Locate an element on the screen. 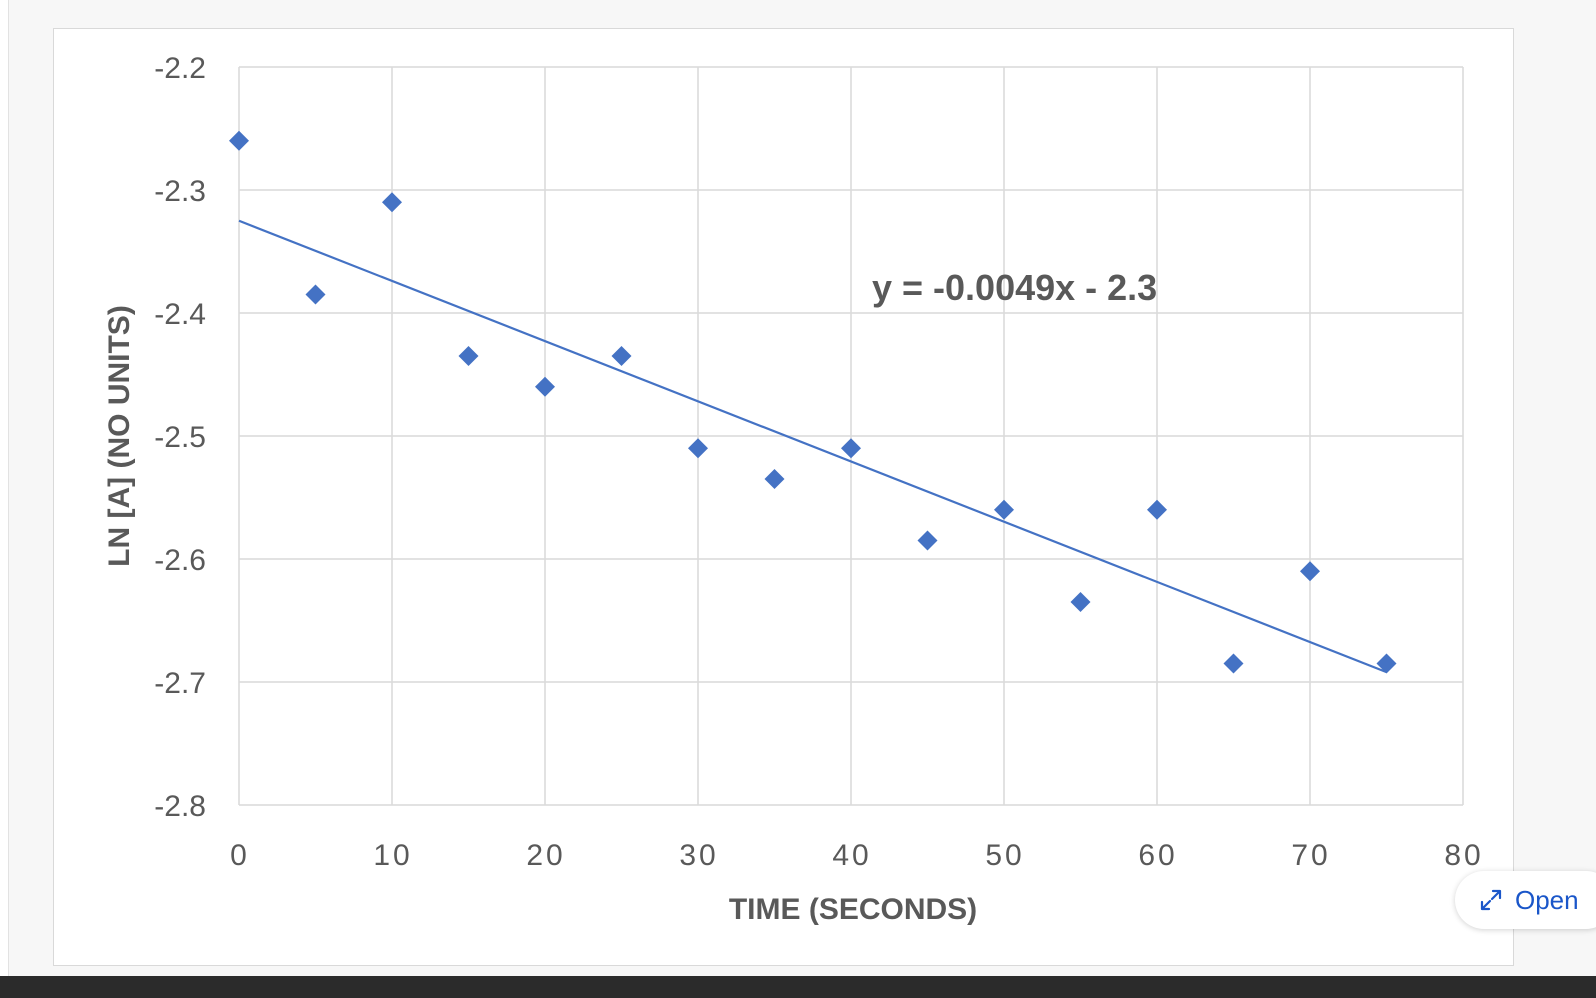 The image size is (1596, 998). x-tick-label: 80 is located at coordinates (1463, 855).